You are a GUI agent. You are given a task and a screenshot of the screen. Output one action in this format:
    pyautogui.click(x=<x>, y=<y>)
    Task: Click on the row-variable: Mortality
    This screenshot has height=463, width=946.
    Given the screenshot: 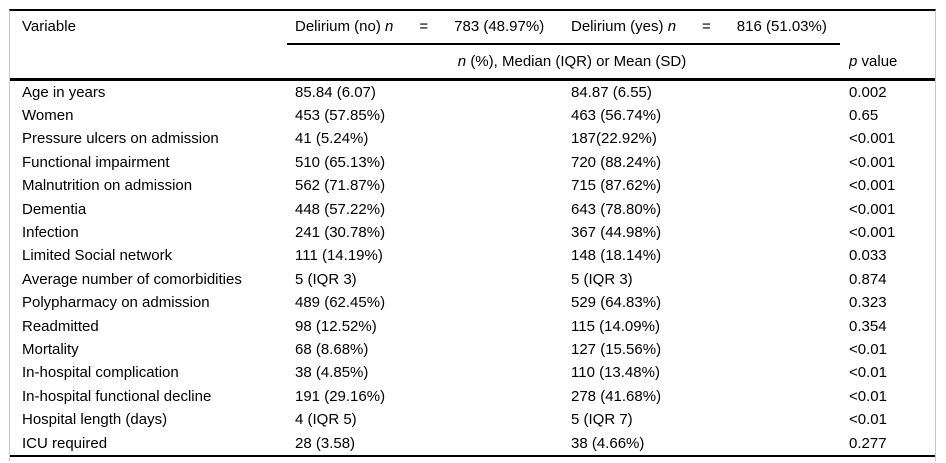 What is the action you would take?
    pyautogui.click(x=50, y=349)
    